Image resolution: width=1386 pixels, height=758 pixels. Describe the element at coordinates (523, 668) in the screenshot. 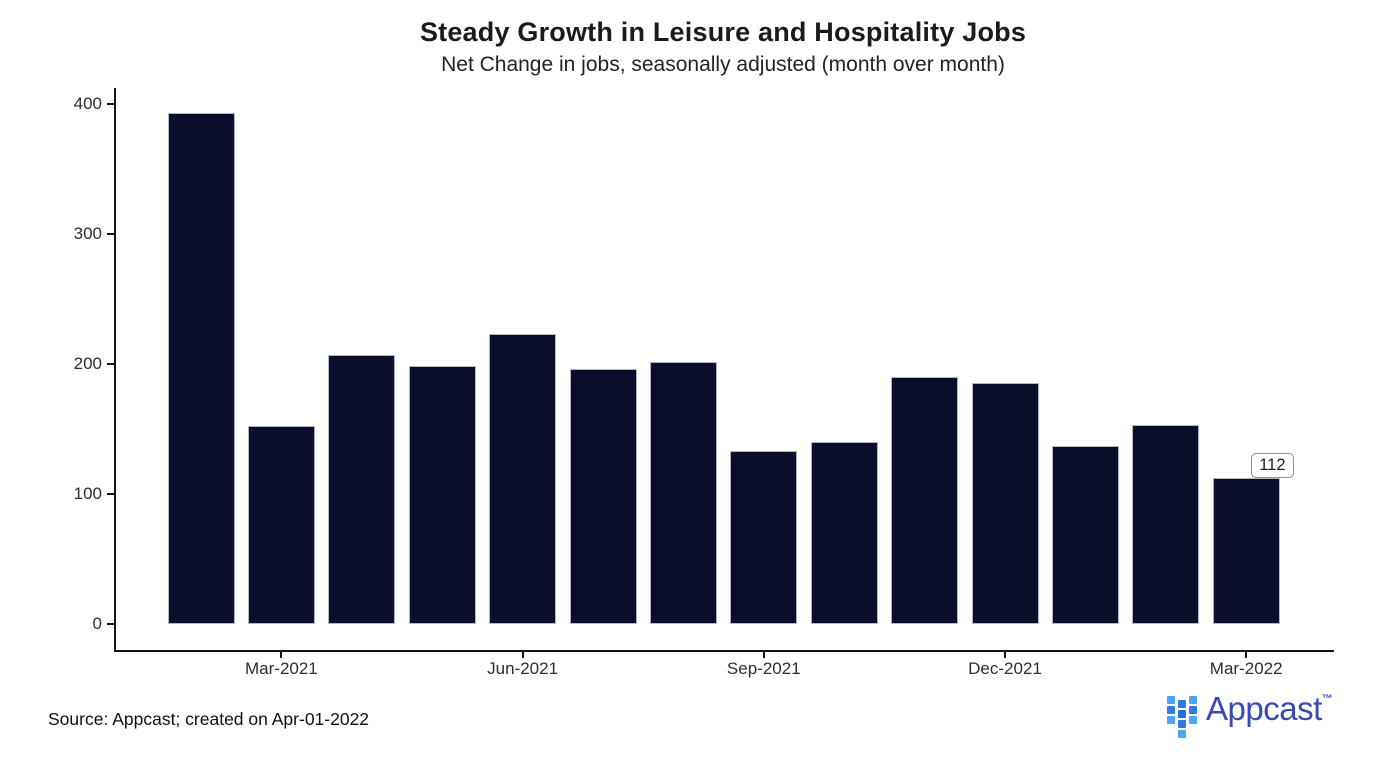

I see `x-tick-label: Jun-2021` at that location.